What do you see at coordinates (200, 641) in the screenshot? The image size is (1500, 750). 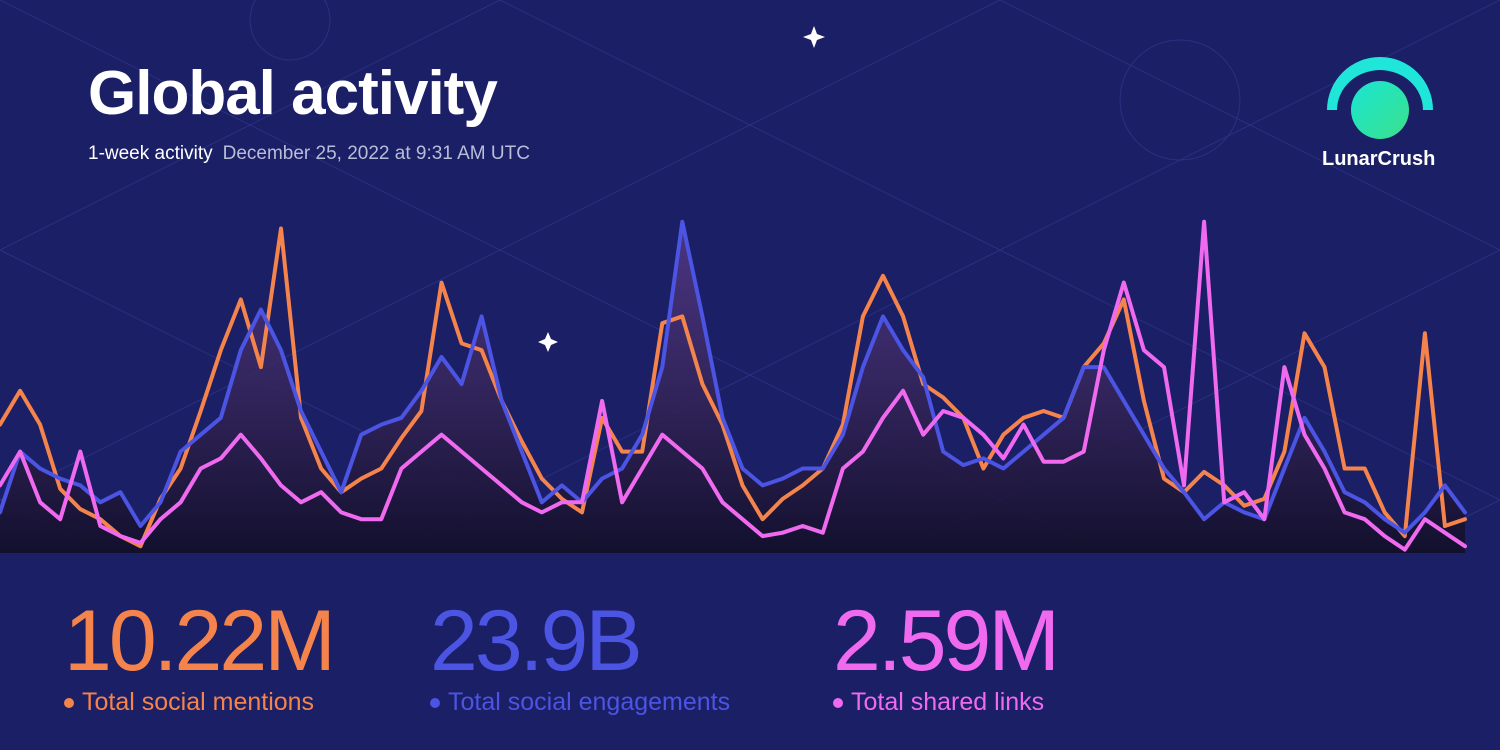 I see `stat-value: 10.22M` at bounding box center [200, 641].